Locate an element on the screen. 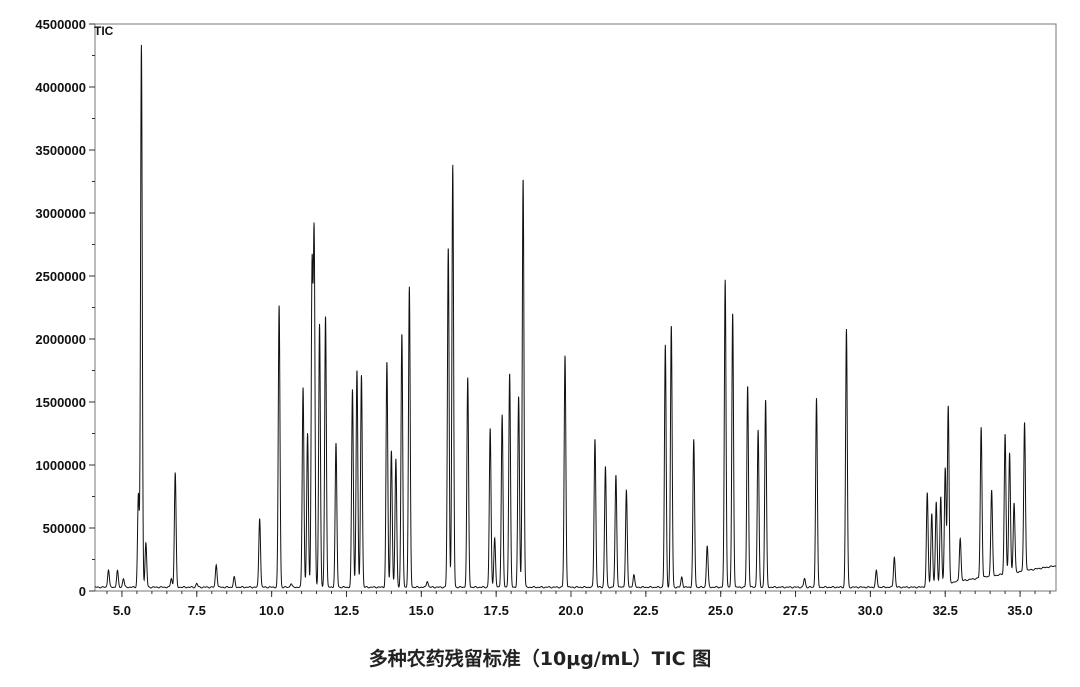 This screenshot has height=687, width=1080. x-tick-label: 12.5 is located at coordinates (346, 610).